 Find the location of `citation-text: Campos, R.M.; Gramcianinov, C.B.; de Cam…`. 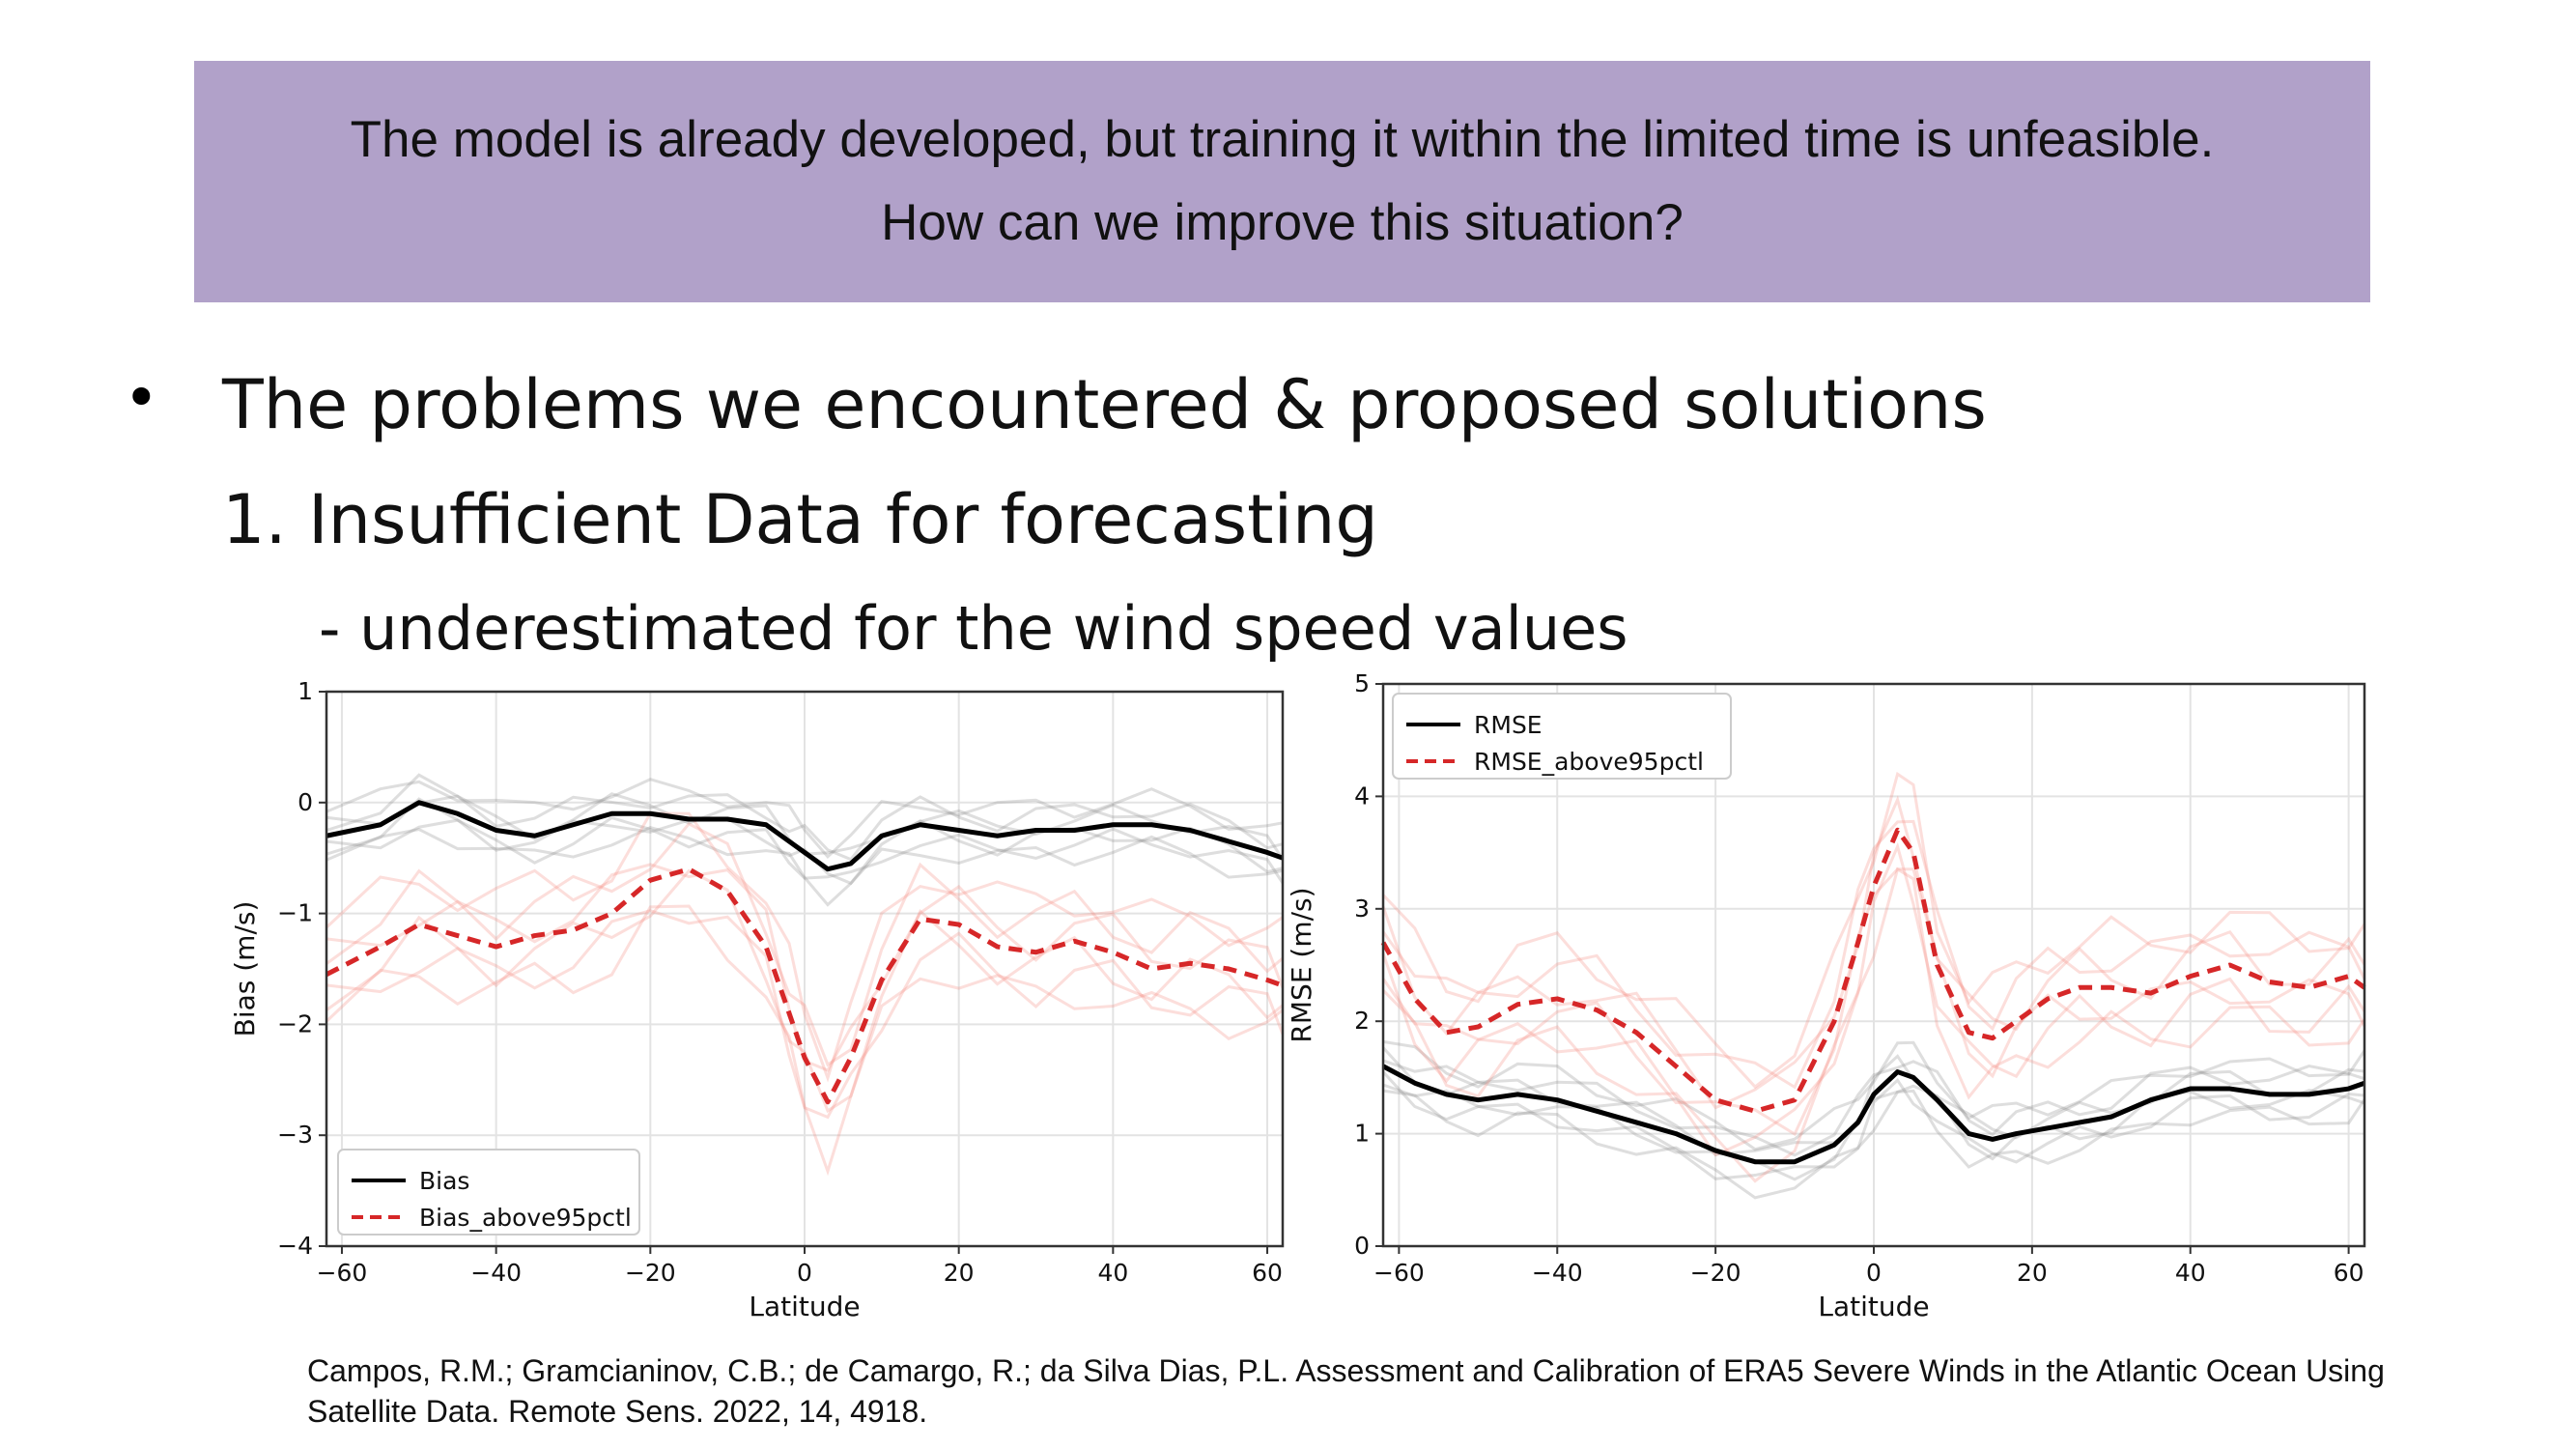

citation-text: Campos, R.M.; Gramcianinov, C.B.; de Cam… is located at coordinates (1346, 1391).